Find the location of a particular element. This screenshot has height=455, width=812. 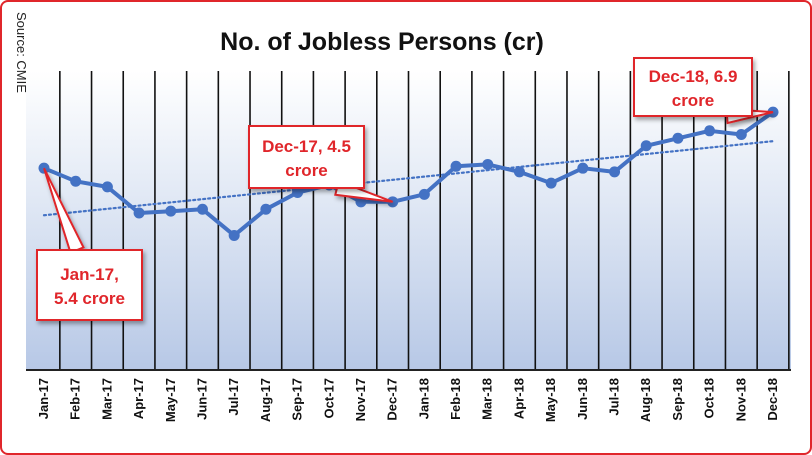

tick-label-oct-17: Oct-17 is located at coordinates (328, 398).